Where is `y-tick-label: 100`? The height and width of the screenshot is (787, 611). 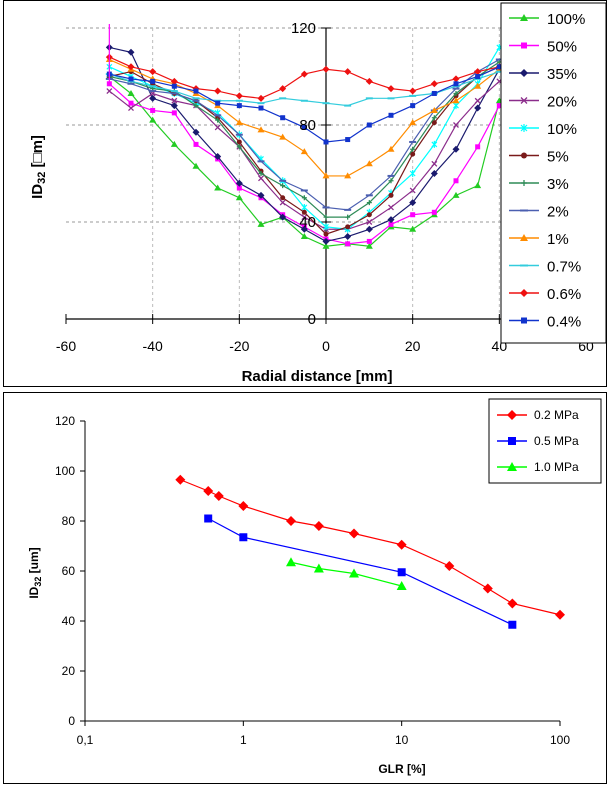 y-tick-label: 100 is located at coordinates (65, 471).